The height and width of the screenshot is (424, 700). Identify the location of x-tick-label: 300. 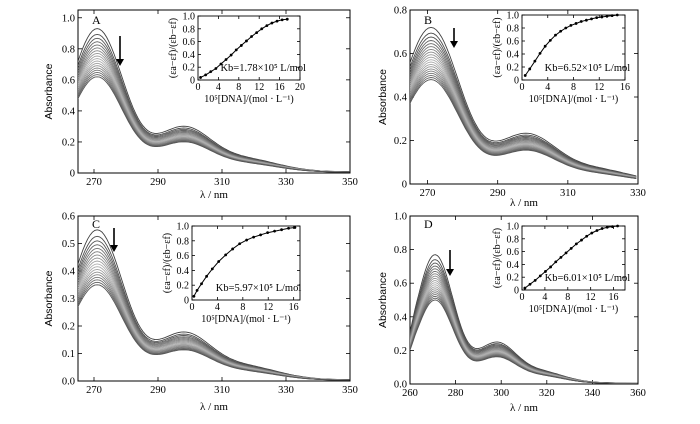
(501, 393).